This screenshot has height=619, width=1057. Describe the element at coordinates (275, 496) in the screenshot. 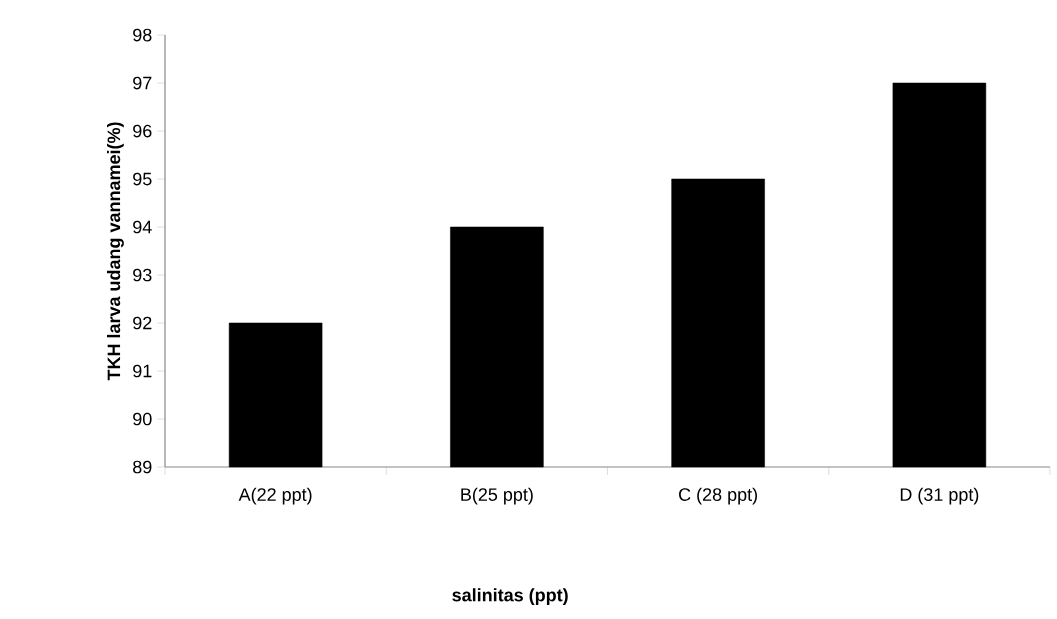

I see `x-tick-label: A(22 ppt)` at that location.